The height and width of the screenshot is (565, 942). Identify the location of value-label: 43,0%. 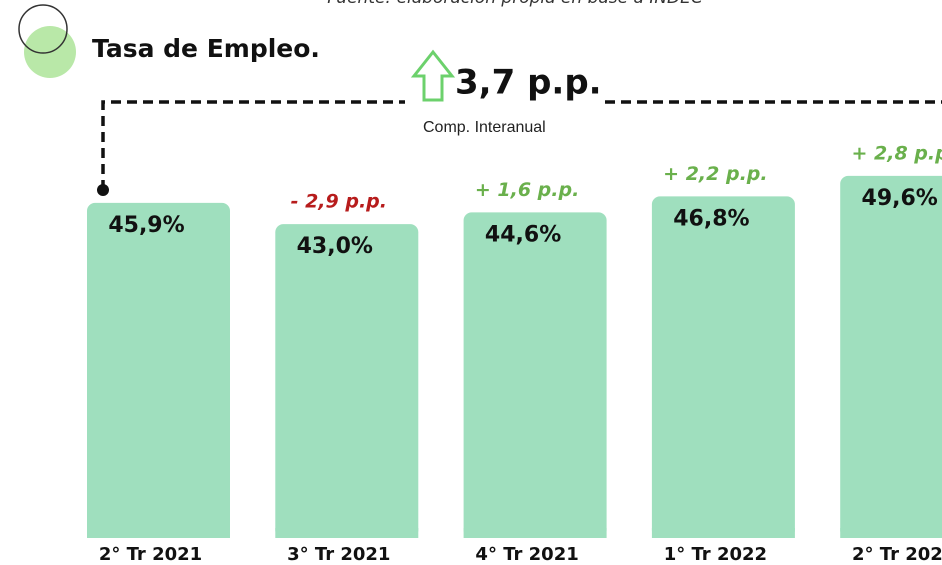
(335, 246).